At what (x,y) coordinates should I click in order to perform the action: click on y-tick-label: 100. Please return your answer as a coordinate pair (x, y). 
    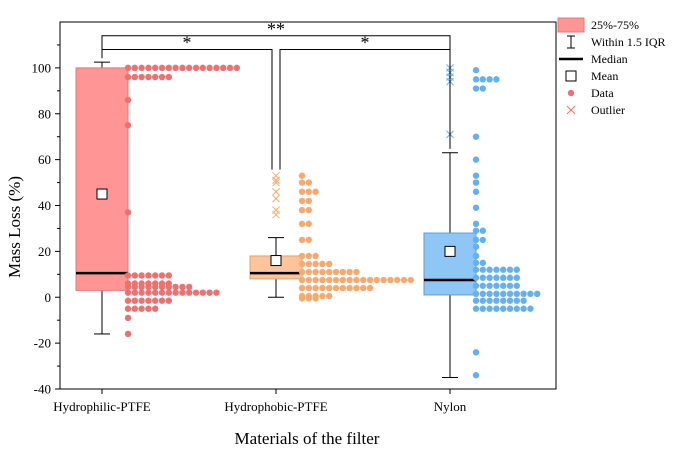
    Looking at the image, I should click on (42, 67).